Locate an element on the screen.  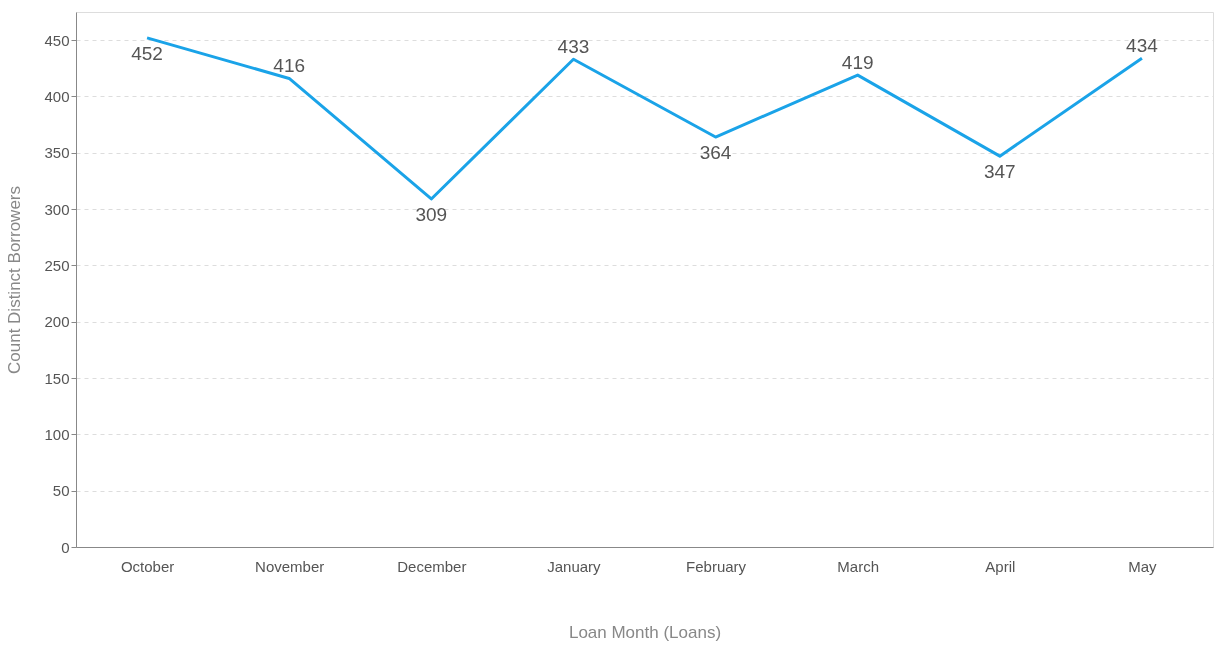
x-tick-label: November is located at coordinates (290, 566).